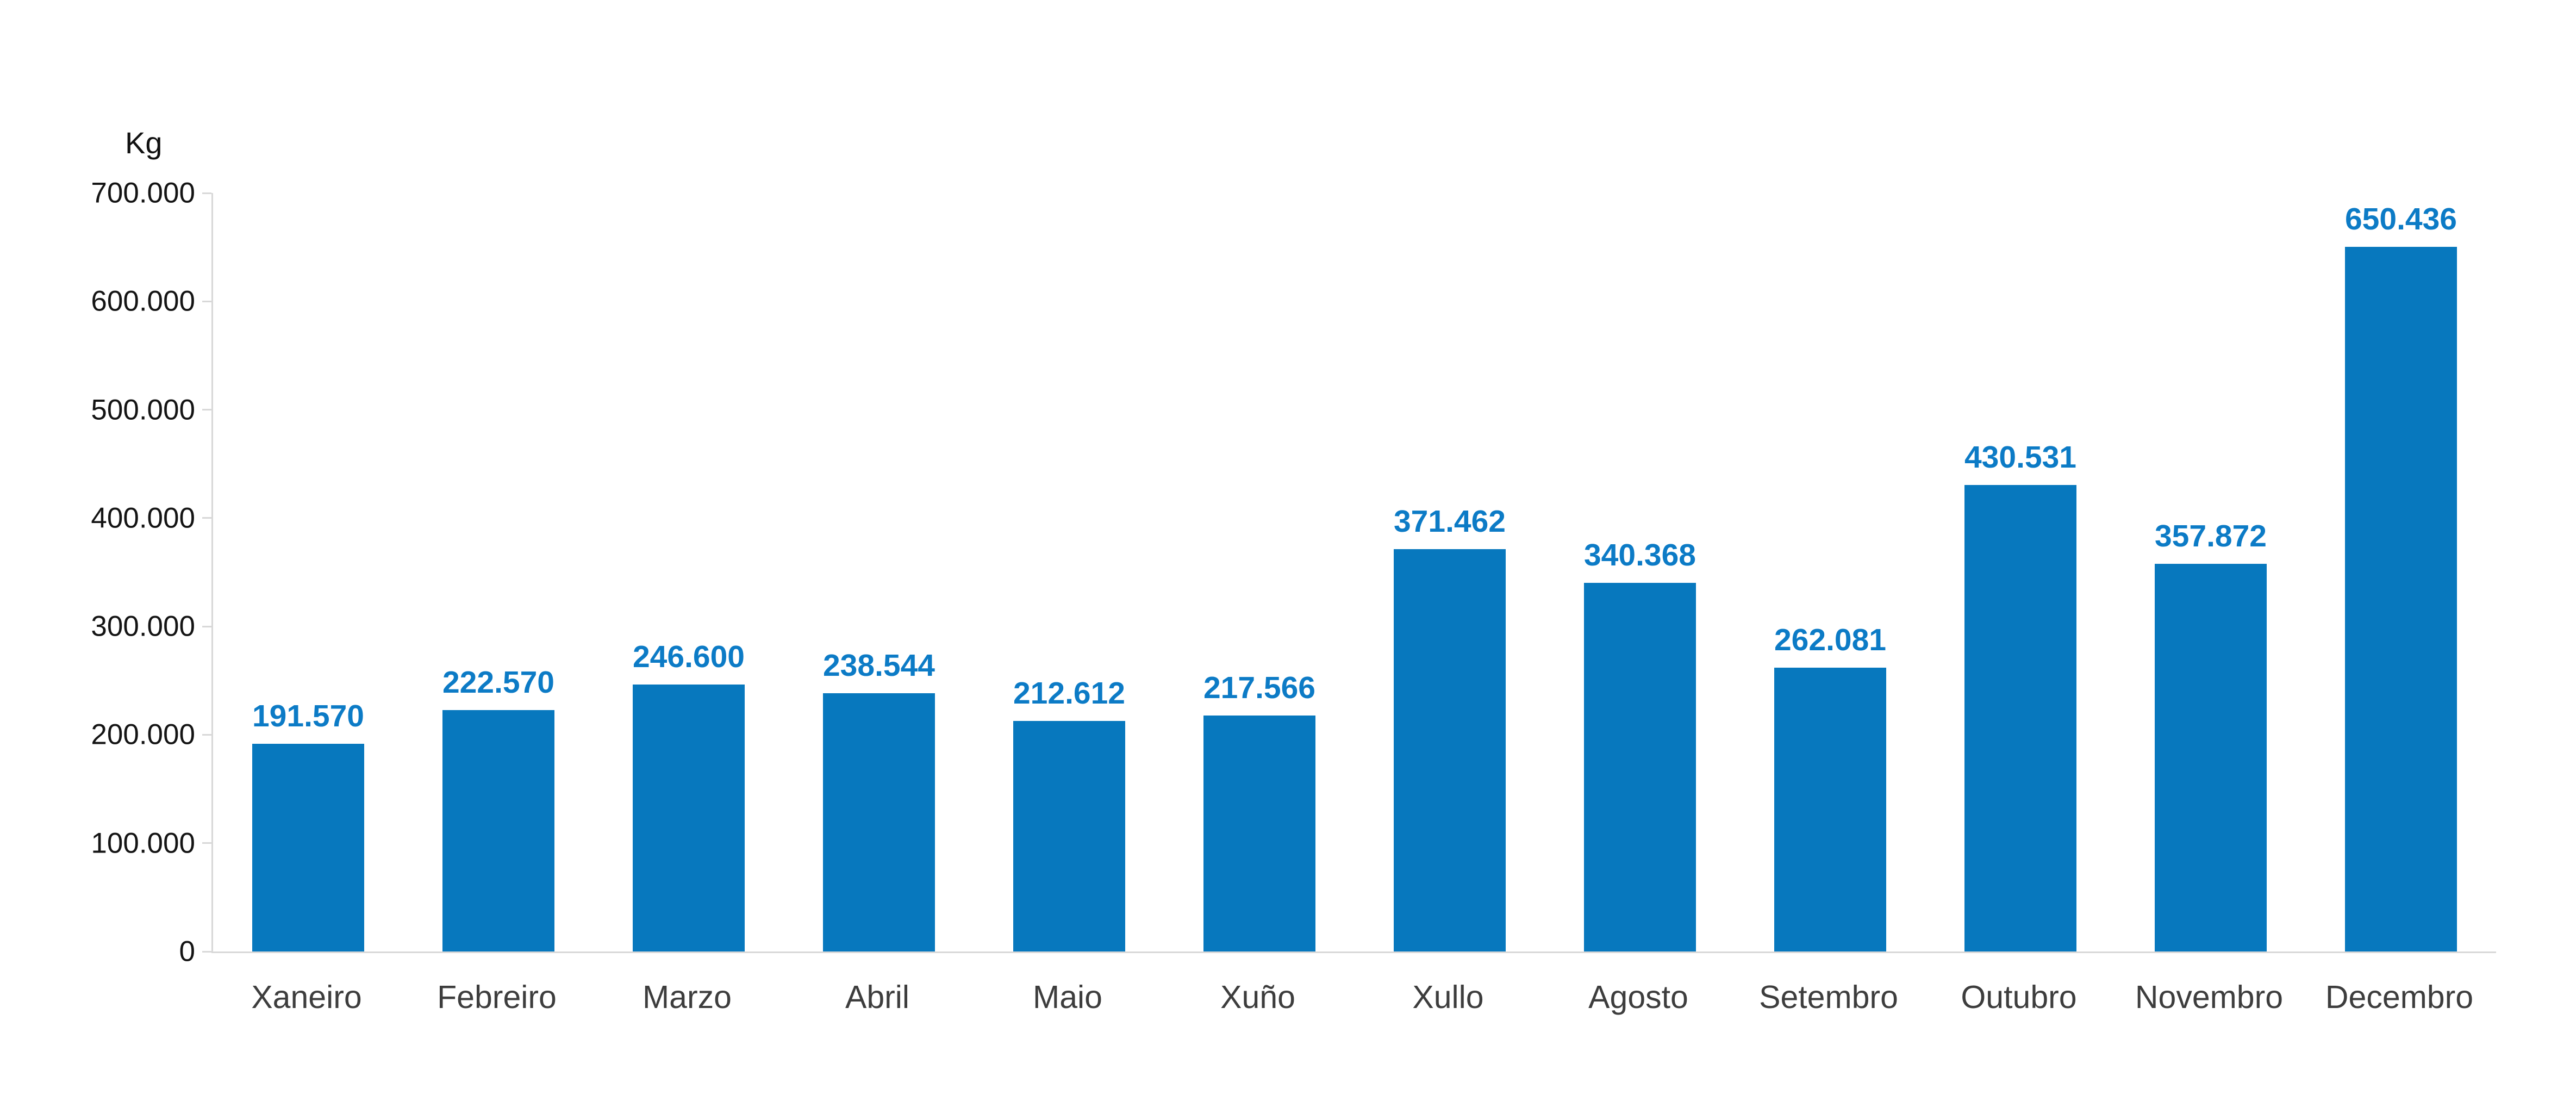 Image resolution: width=2576 pixels, height=1101 pixels. What do you see at coordinates (498, 830) in the screenshot?
I see `bar-febreiro` at bounding box center [498, 830].